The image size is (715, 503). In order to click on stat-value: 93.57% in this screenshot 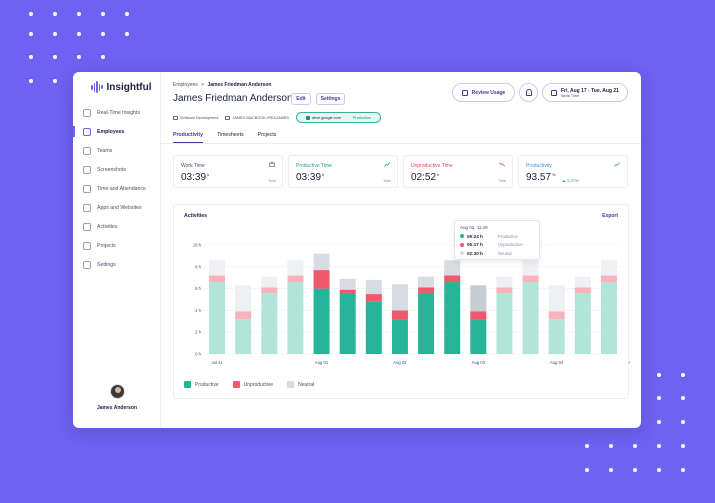, I will do `click(541, 177)`.